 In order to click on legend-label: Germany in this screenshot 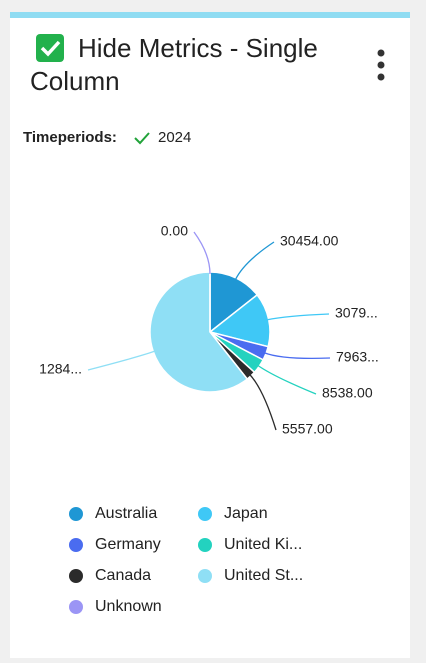, I will do `click(128, 544)`.